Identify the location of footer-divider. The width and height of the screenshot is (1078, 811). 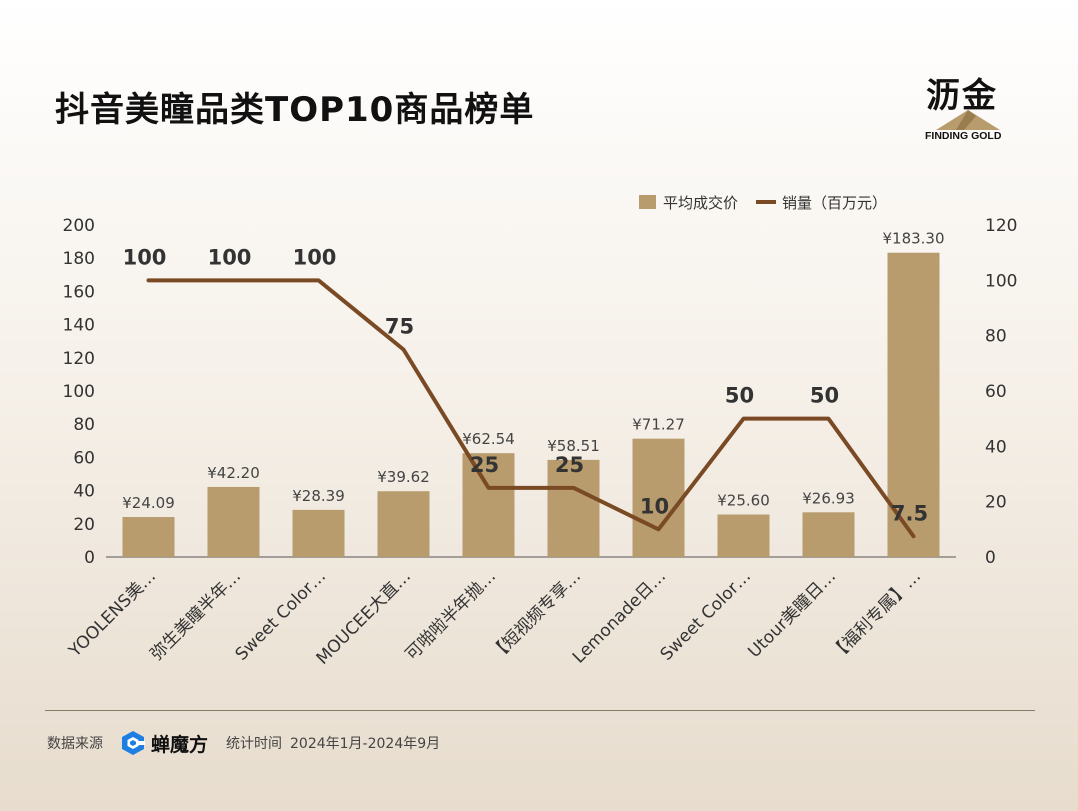
(540, 710).